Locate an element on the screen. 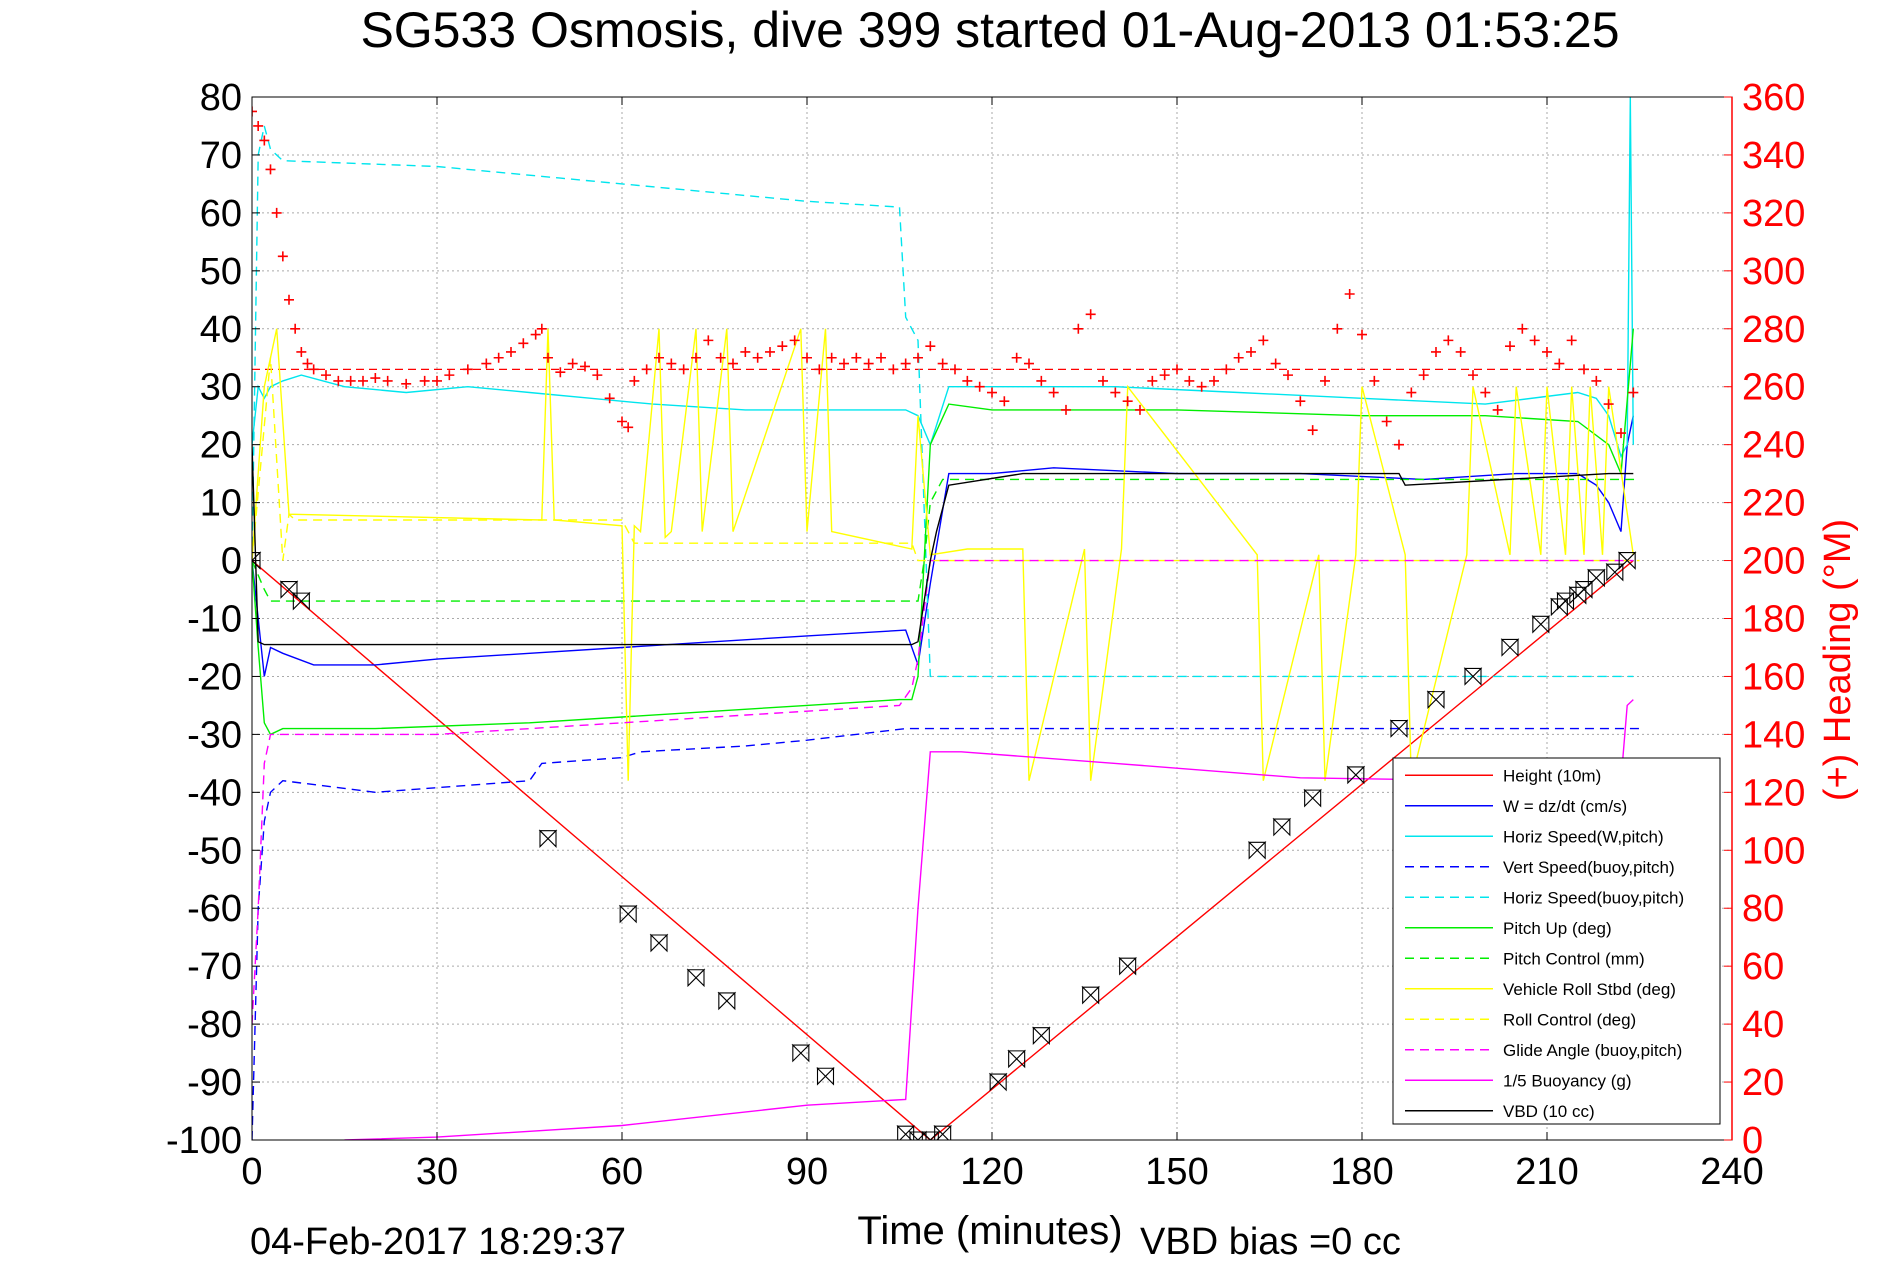  timestamp-footer: 04-Feb-2017 18:29:37 is located at coordinates (438, 1241).